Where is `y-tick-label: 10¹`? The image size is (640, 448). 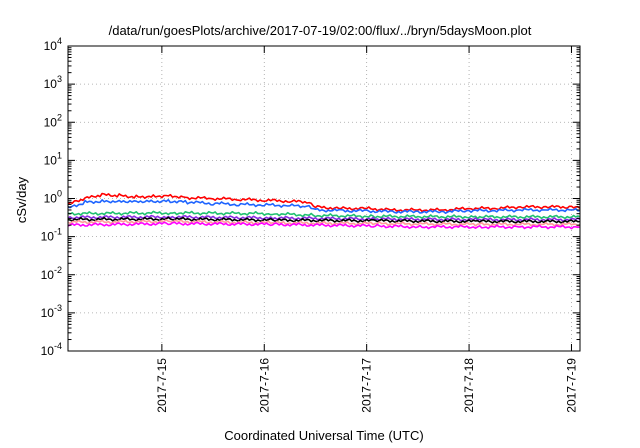
y-tick-label: 10¹ is located at coordinates (53, 158).